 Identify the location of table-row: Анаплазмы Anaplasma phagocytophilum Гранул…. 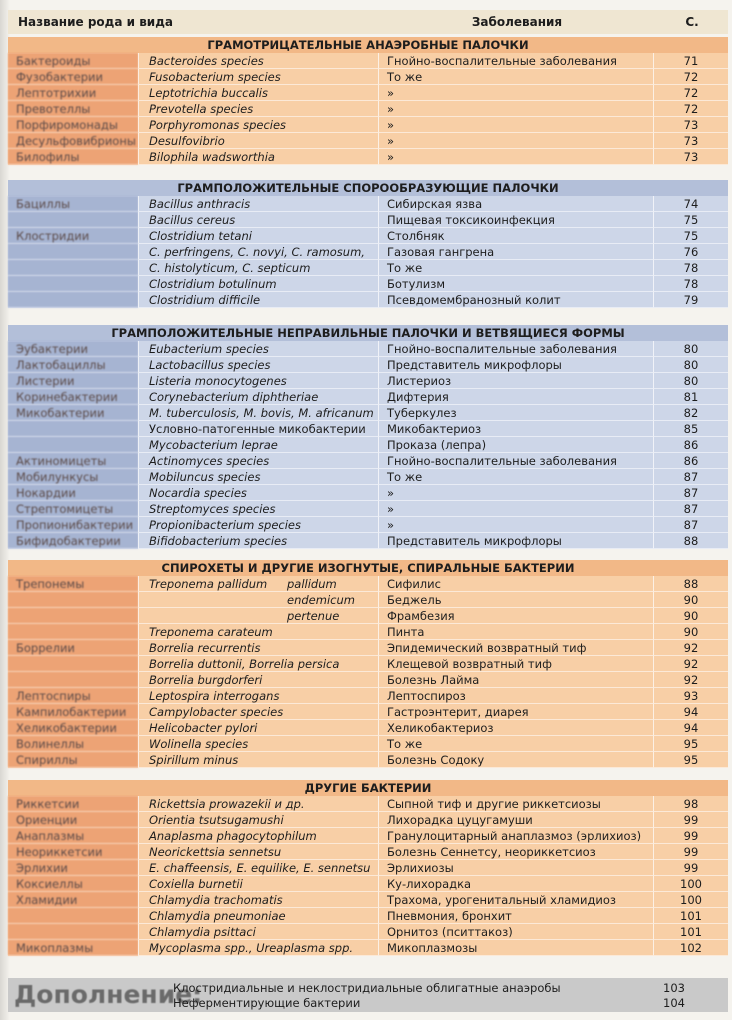
(368, 836).